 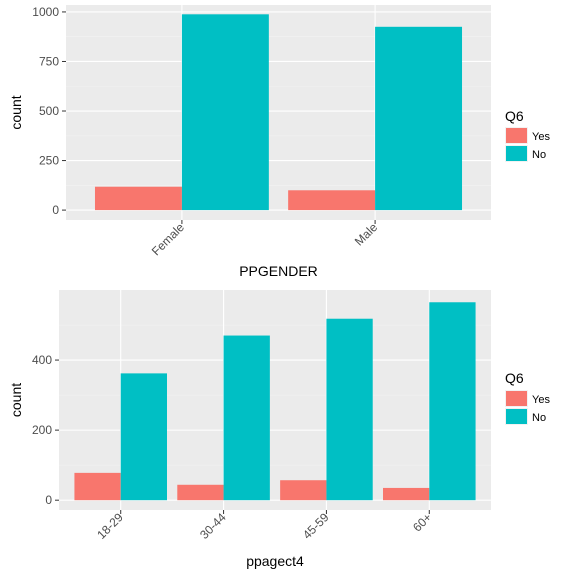 What do you see at coordinates (49, 61) in the screenshot?
I see `y-tick-label: 750` at bounding box center [49, 61].